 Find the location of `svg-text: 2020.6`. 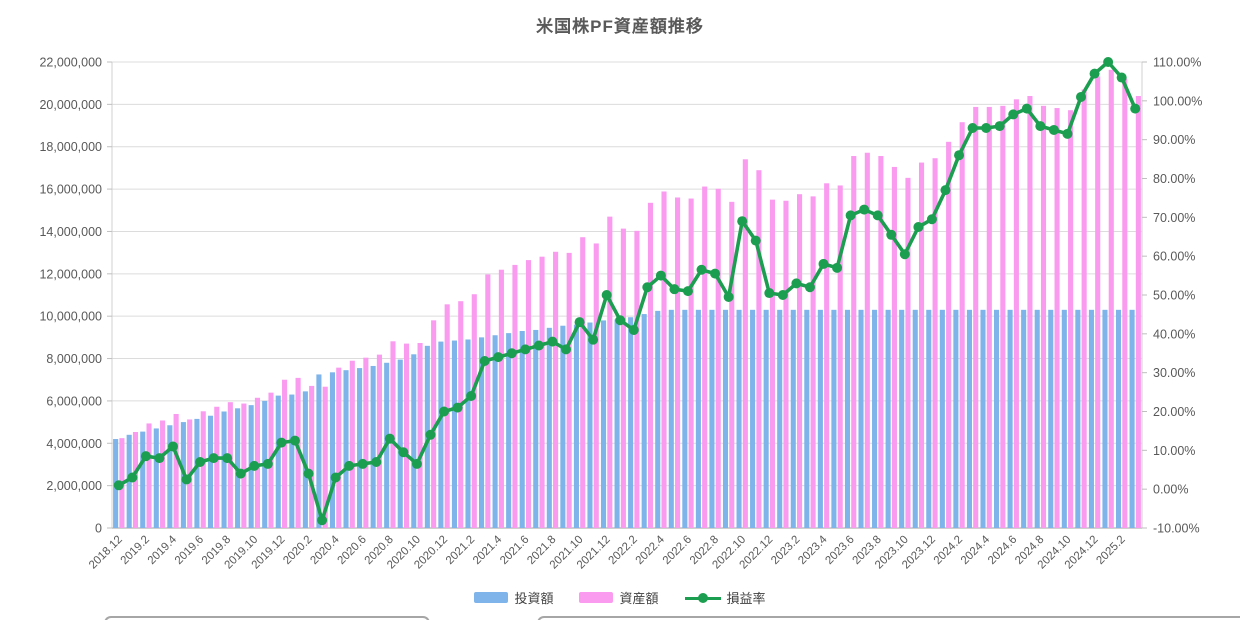

svg-text: 2020.6 is located at coordinates (351, 550).